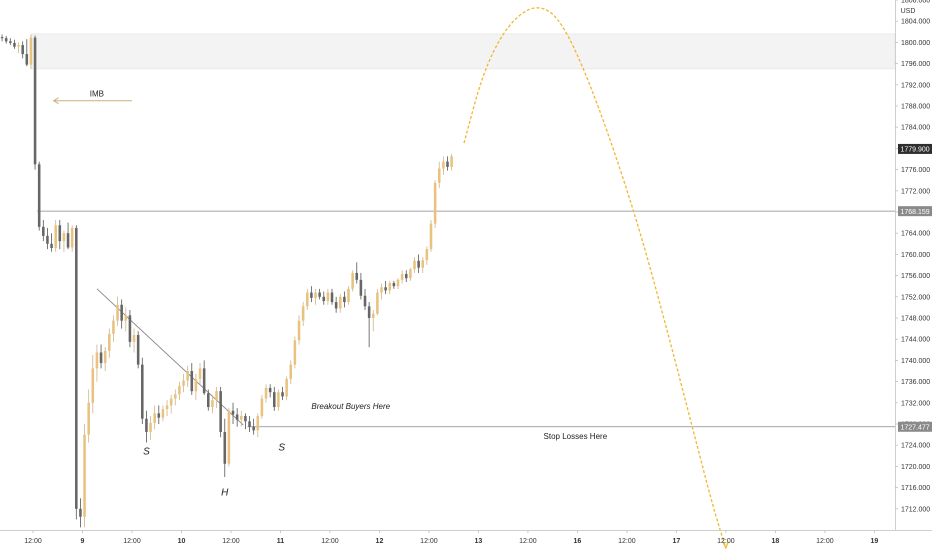 The width and height of the screenshot is (932, 550). Describe the element at coordinates (915, 361) in the screenshot. I see `y-tick-label-7: 1740.000` at that location.